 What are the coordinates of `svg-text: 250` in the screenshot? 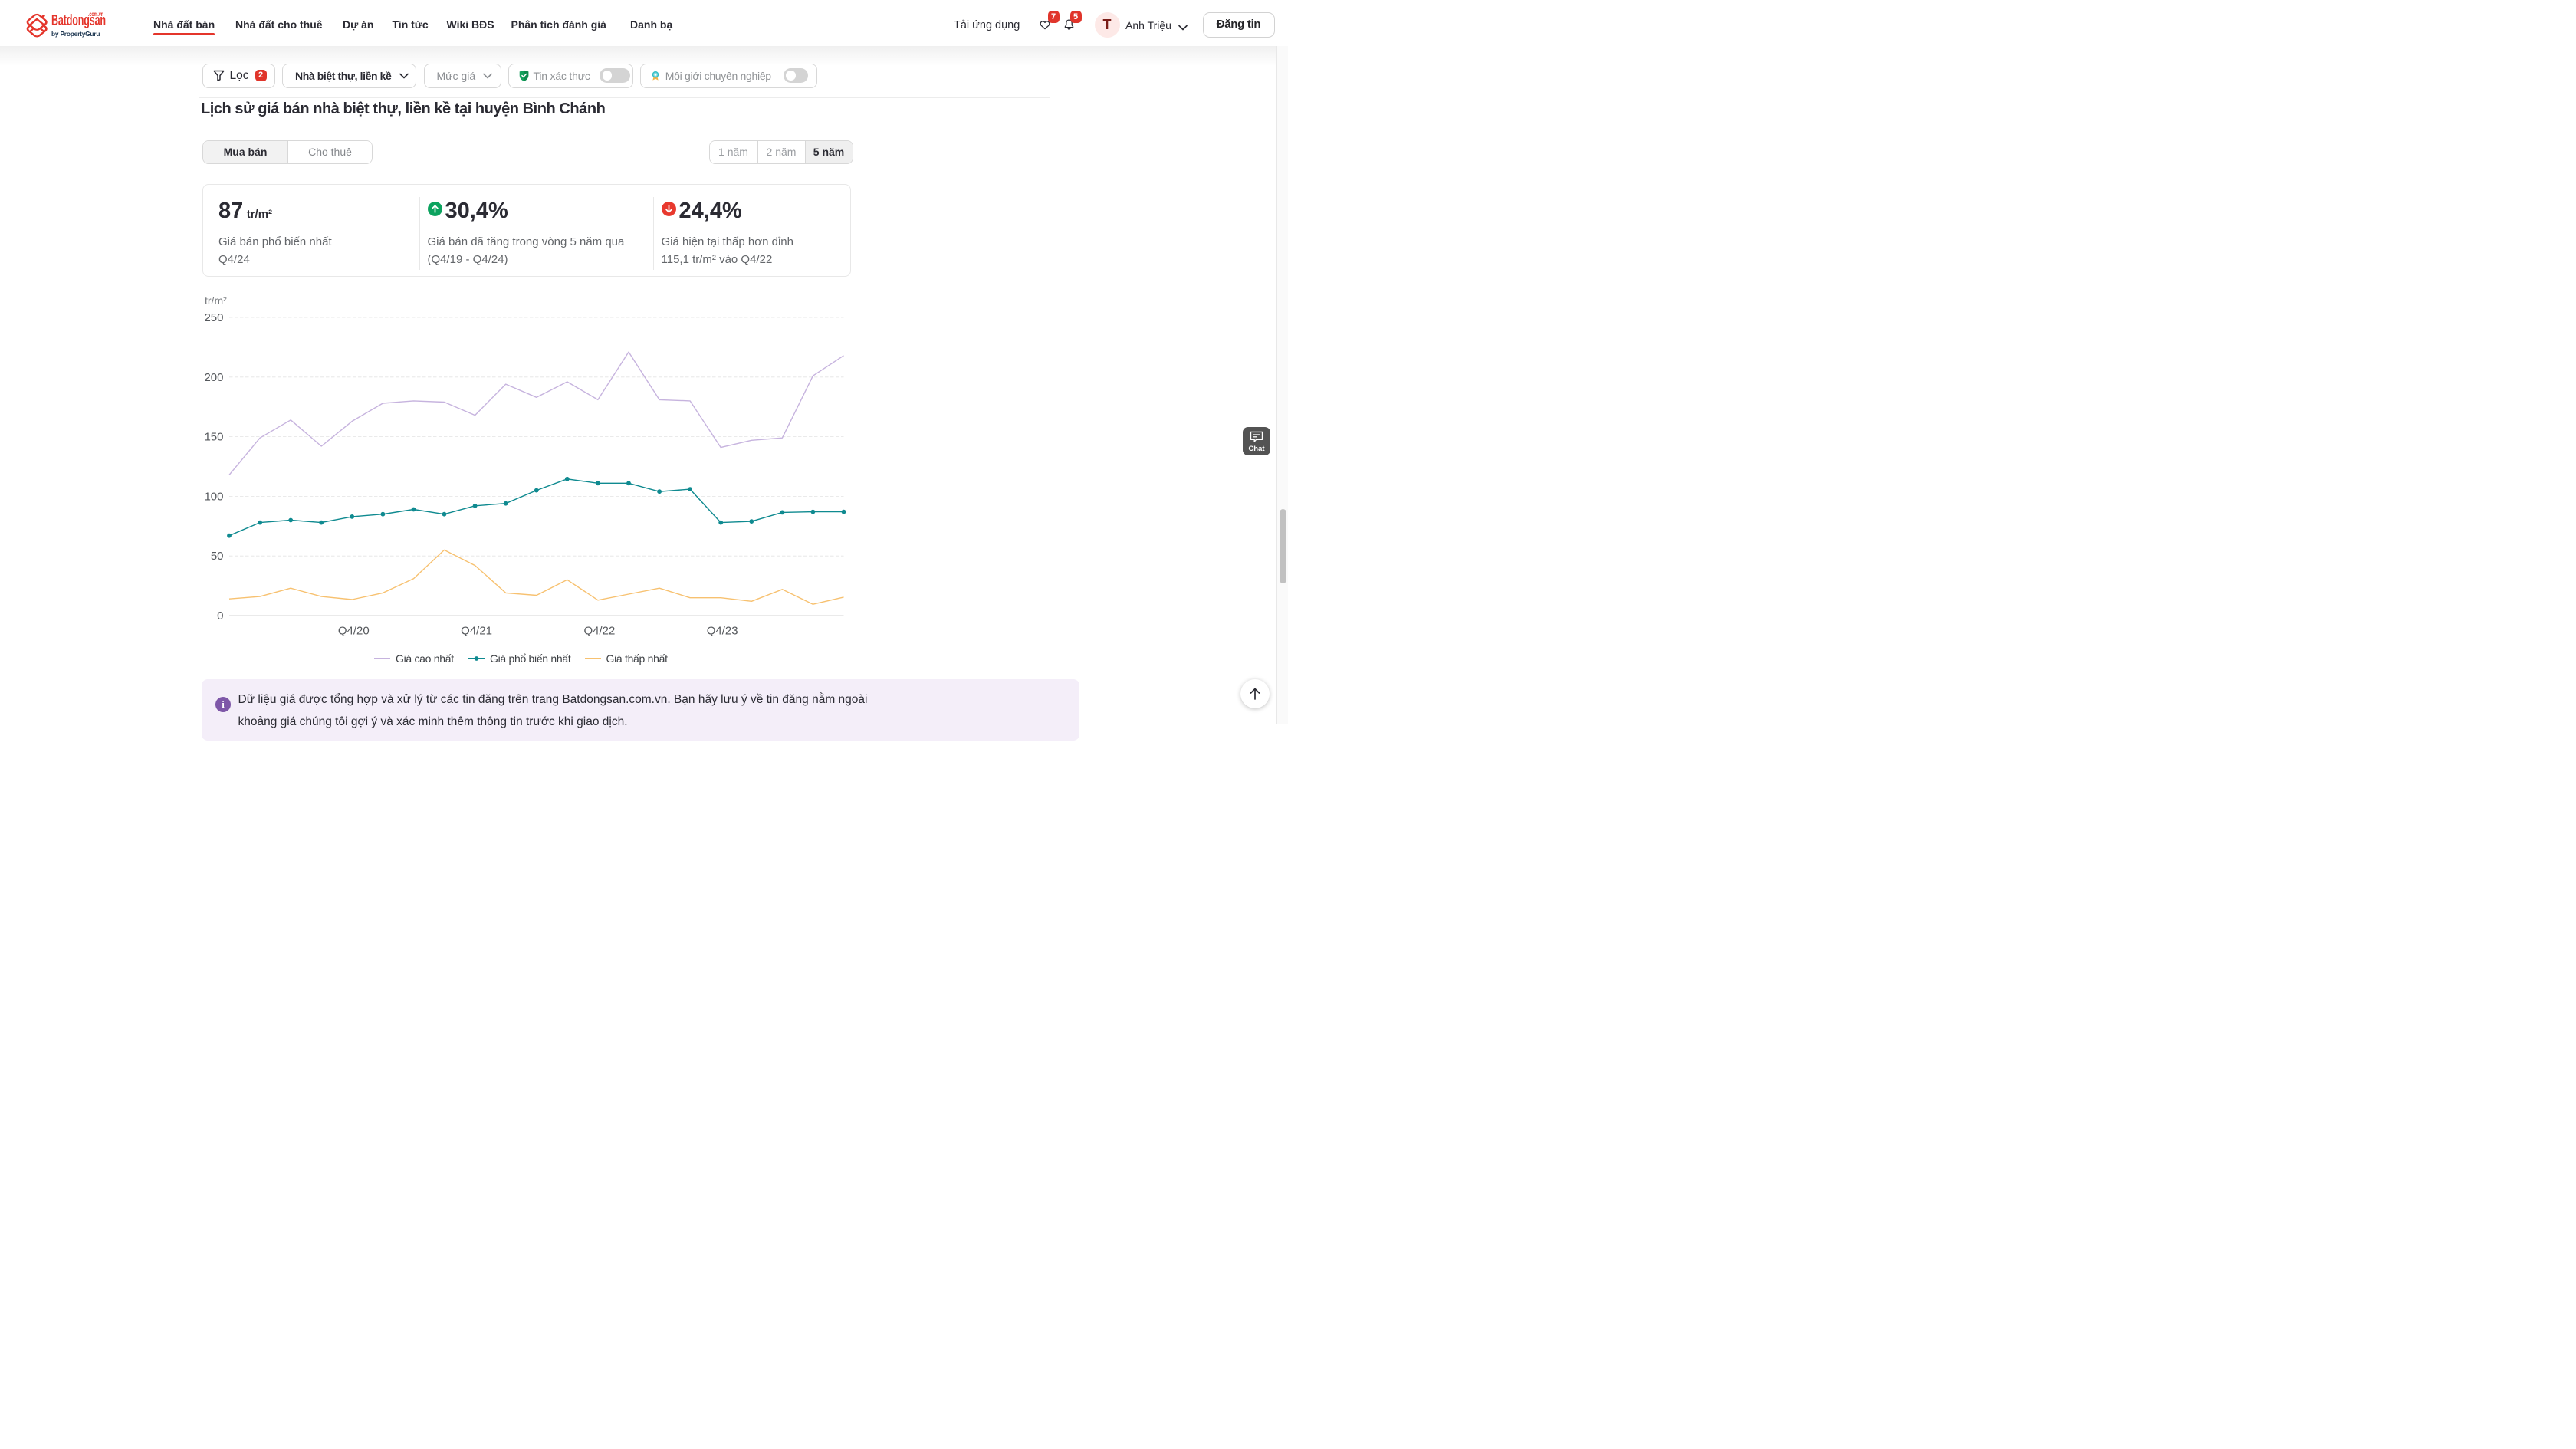 It's located at (214, 317).